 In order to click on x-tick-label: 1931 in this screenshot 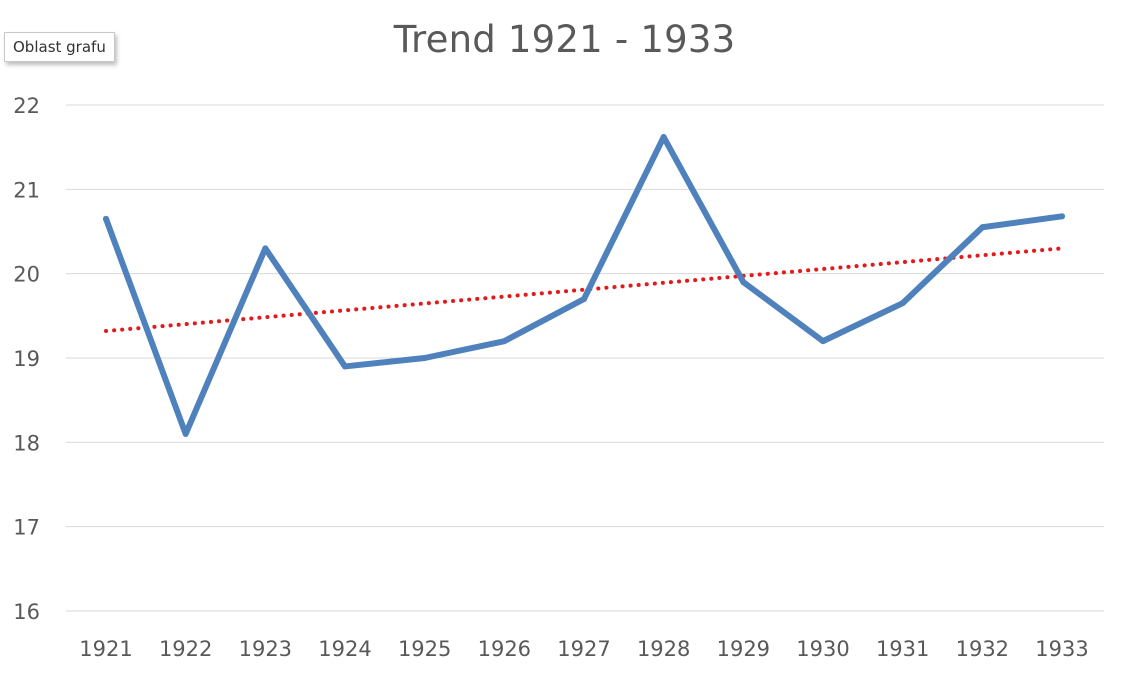, I will do `click(902, 649)`.